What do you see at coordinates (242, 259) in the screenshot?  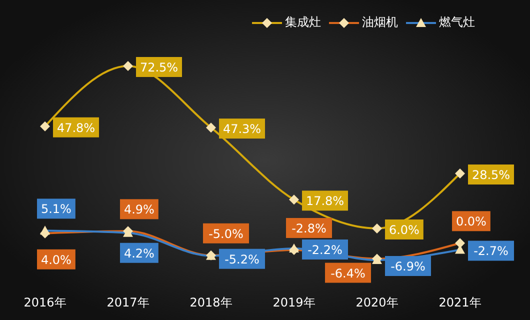 I see `data-label: -5.2%` at bounding box center [242, 259].